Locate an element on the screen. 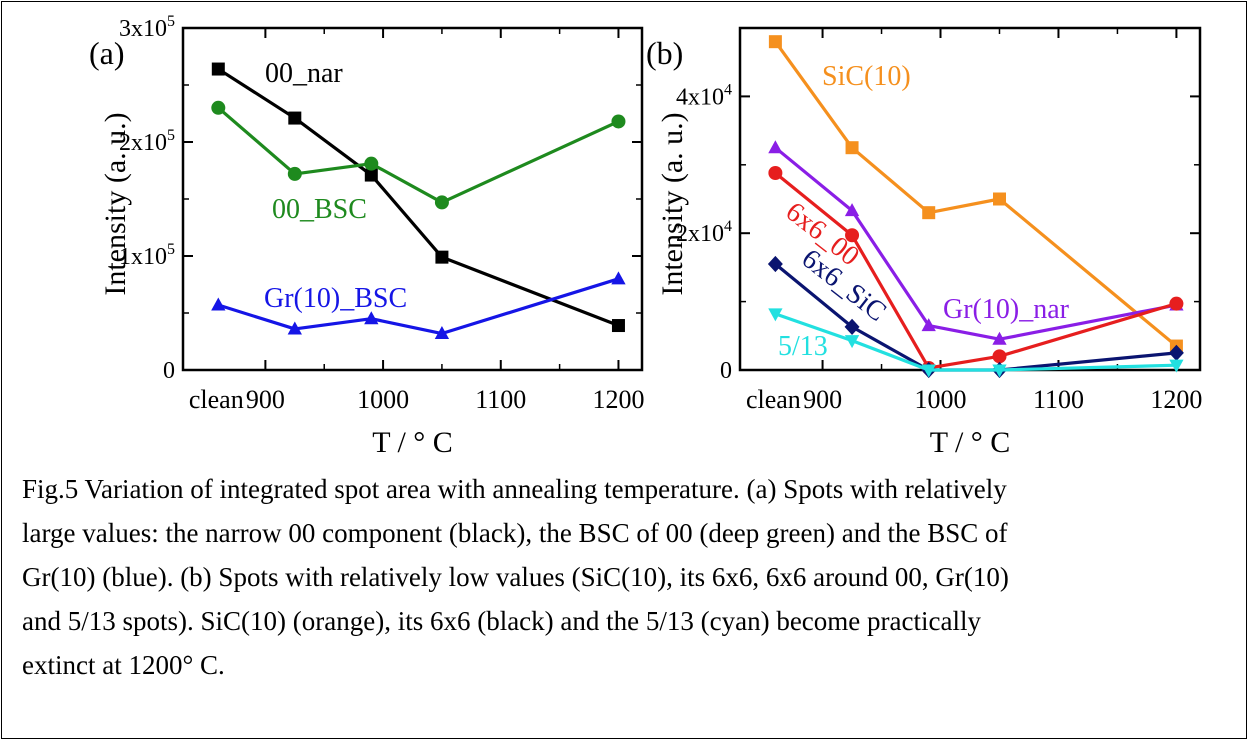 Image resolution: width=1250 pixels, height=742 pixels. y-tick-label: 3x10⁵ is located at coordinates (147, 27).